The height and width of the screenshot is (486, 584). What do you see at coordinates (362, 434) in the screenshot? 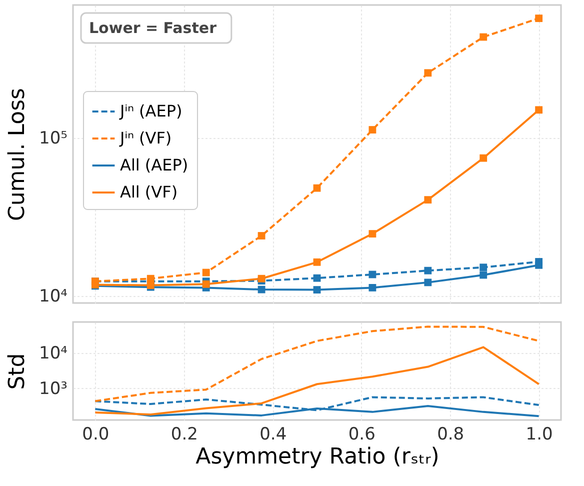
I see `x-tick-label: 0.6` at bounding box center [362, 434].